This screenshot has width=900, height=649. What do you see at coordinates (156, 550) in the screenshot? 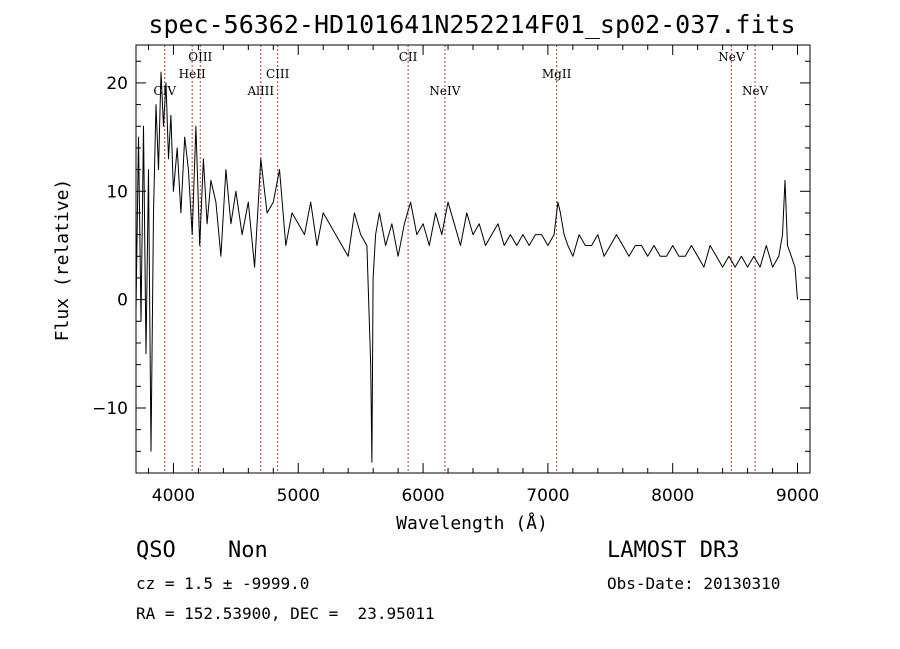
I see `object-class: QSO` at bounding box center [156, 550].